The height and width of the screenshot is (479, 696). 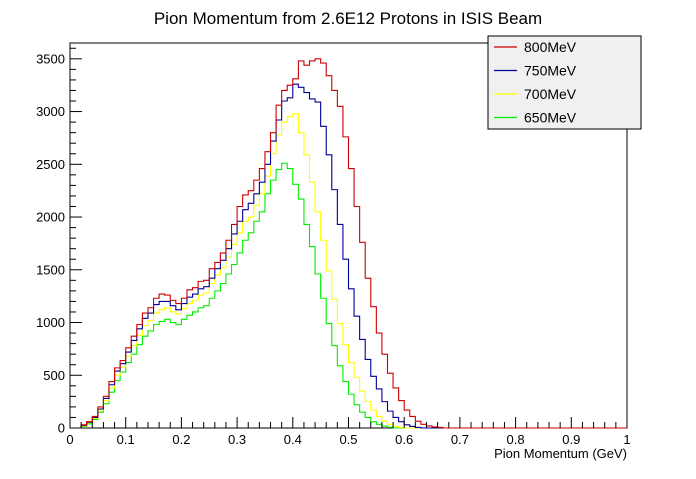 What do you see at coordinates (61, 428) in the screenshot?
I see `y-tick-label: 0` at bounding box center [61, 428].